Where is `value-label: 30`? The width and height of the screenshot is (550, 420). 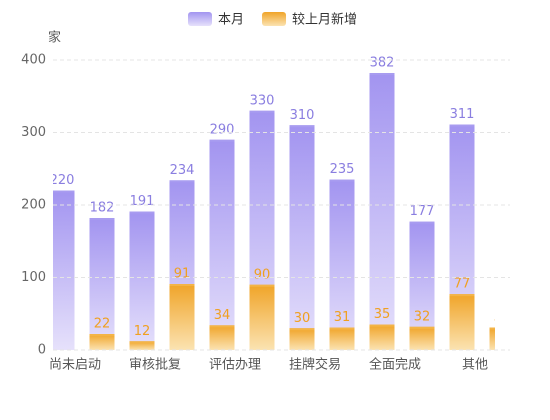
value-label: 30 is located at coordinates (302, 318).